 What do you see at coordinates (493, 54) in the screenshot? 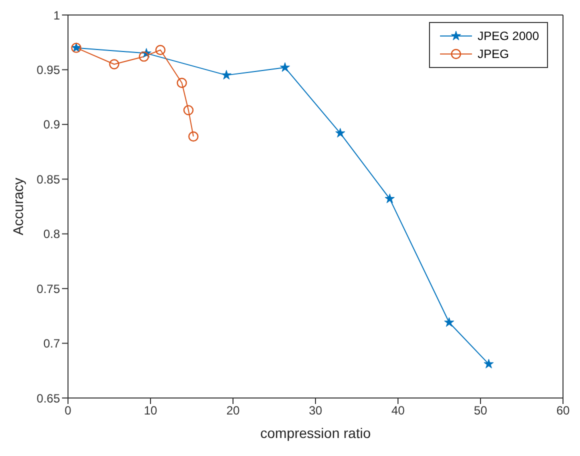
I see `legend-label: JPEG` at bounding box center [493, 54].